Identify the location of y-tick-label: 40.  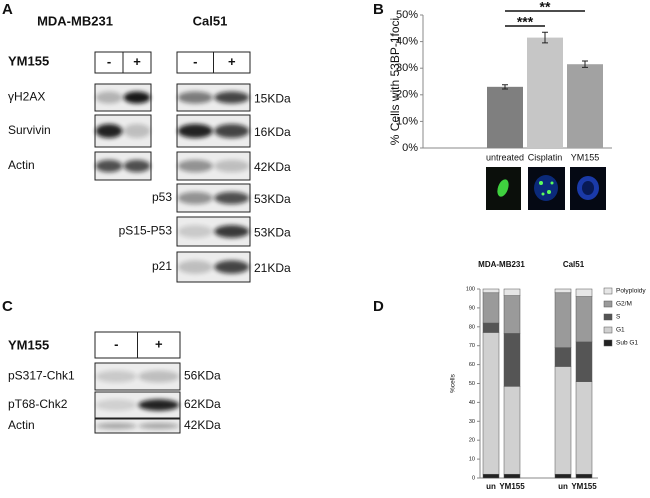
(472, 403).